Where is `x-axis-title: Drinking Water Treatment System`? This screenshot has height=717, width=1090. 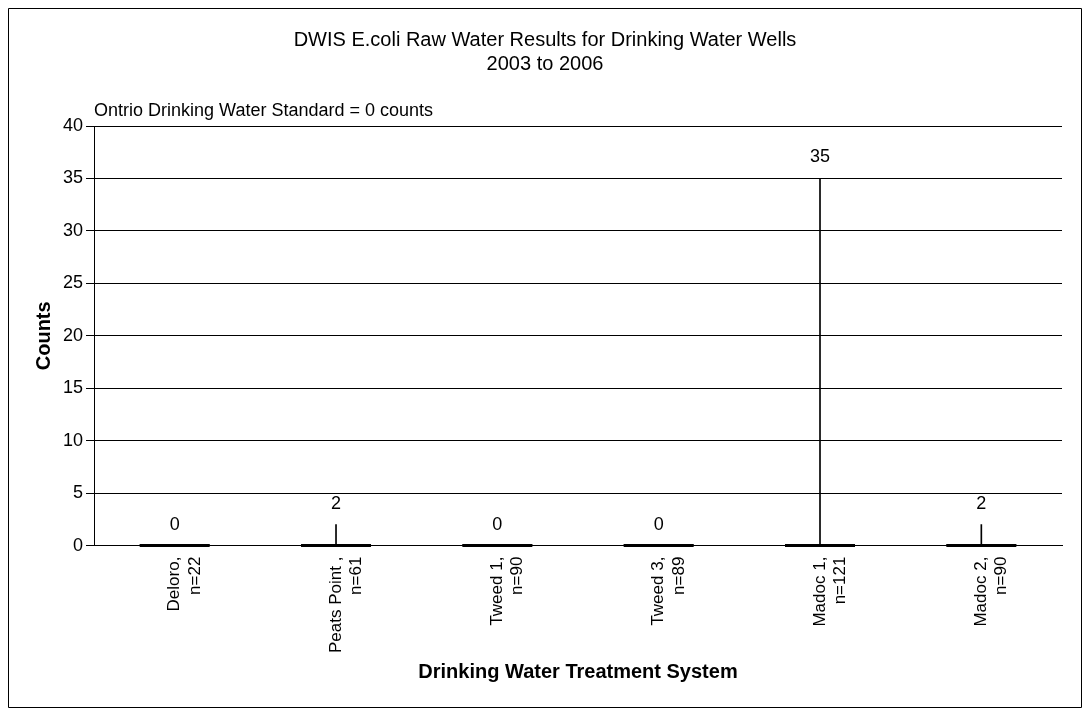 x-axis-title: Drinking Water Treatment System is located at coordinates (578, 670).